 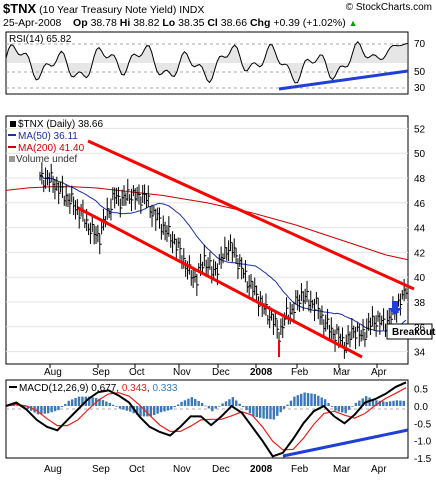 What do you see at coordinates (388, 7) in the screenshot?
I see `watermark: © StockCharts.com` at bounding box center [388, 7].